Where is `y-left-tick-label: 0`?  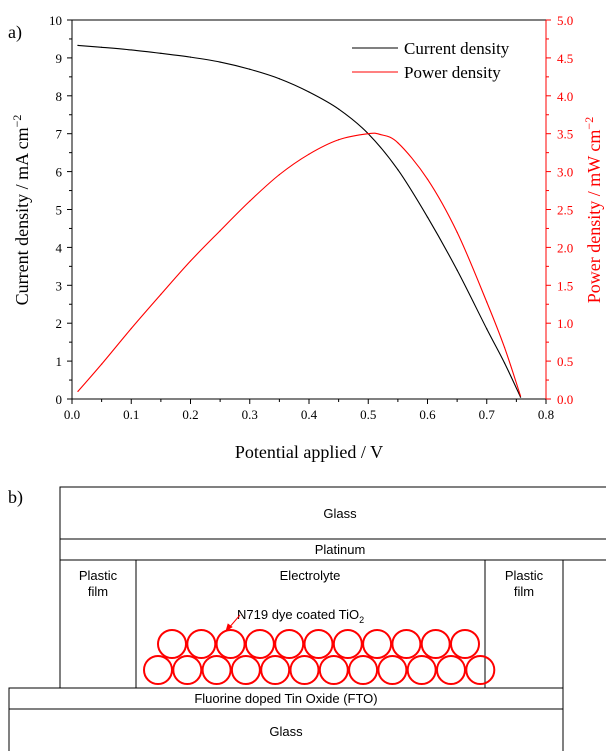
y-left-tick-label: 0 is located at coordinates (59, 399).